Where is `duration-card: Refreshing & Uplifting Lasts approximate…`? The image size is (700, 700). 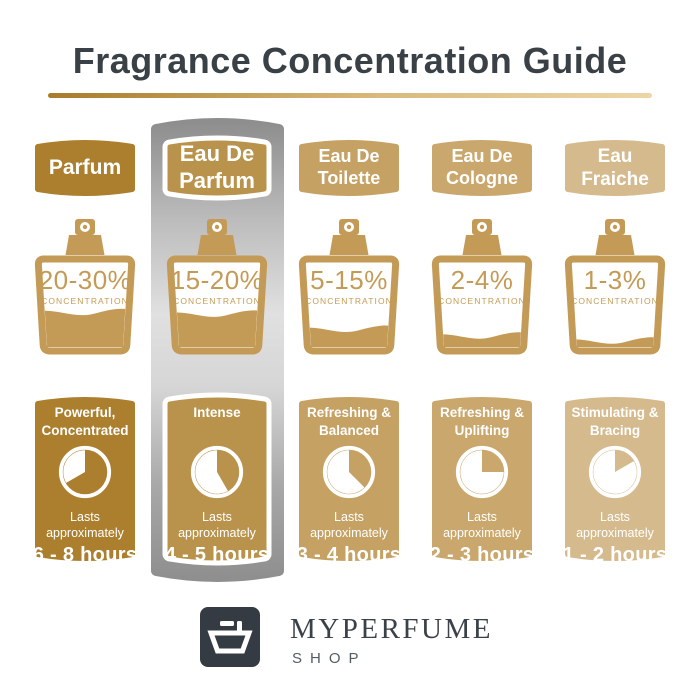
duration-card: Refreshing & Uplifting Lasts approximate… is located at coordinates (482, 480).